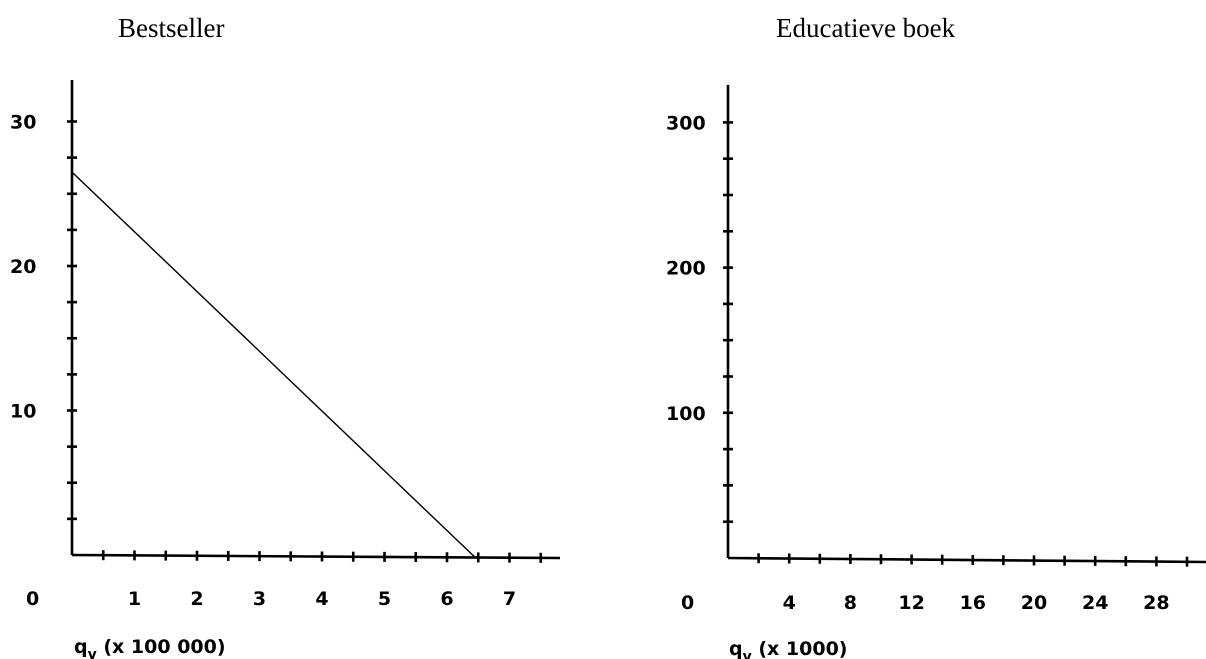 The width and height of the screenshot is (1206, 659). Describe the element at coordinates (161, 647) in the screenshot. I see `x-axis-label-rest: (x 100 000)` at that location.